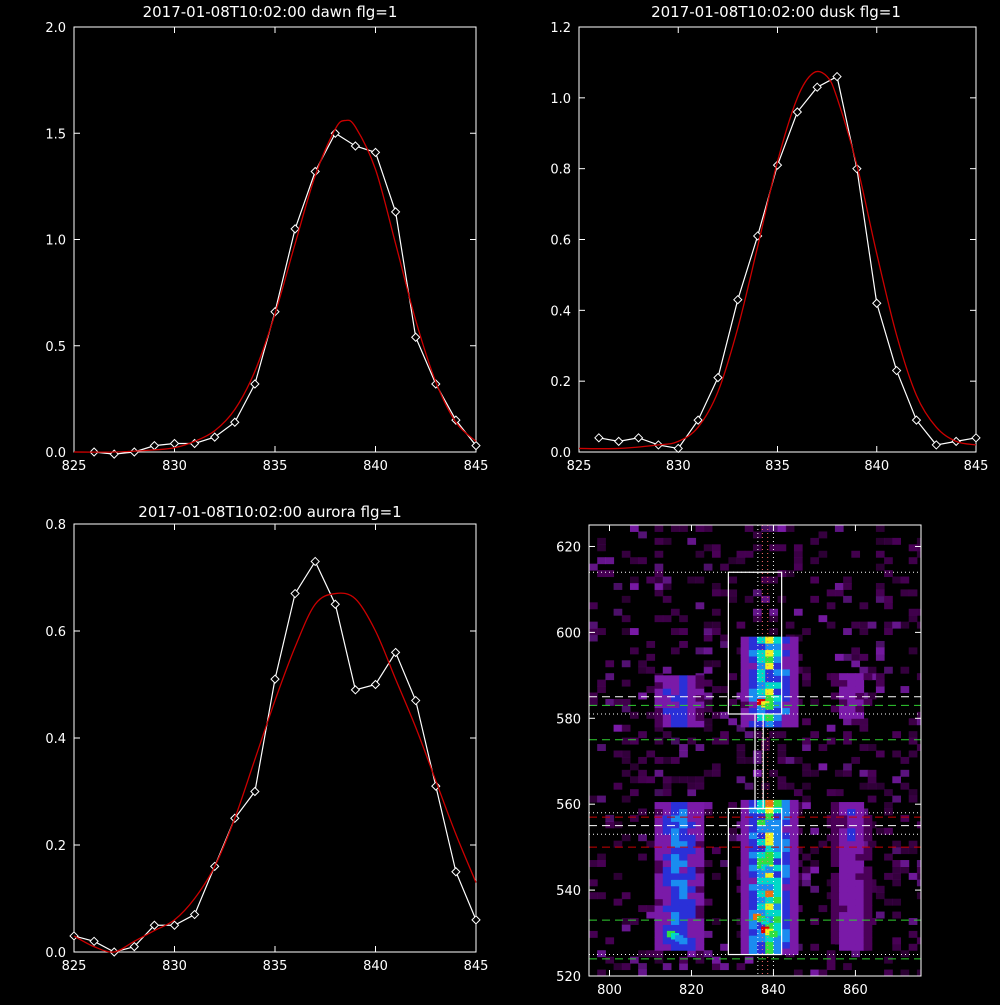 Image resolution: width=1000 pixels, height=1005 pixels. I want to click on x-tick-label: 845, so click(476, 966).